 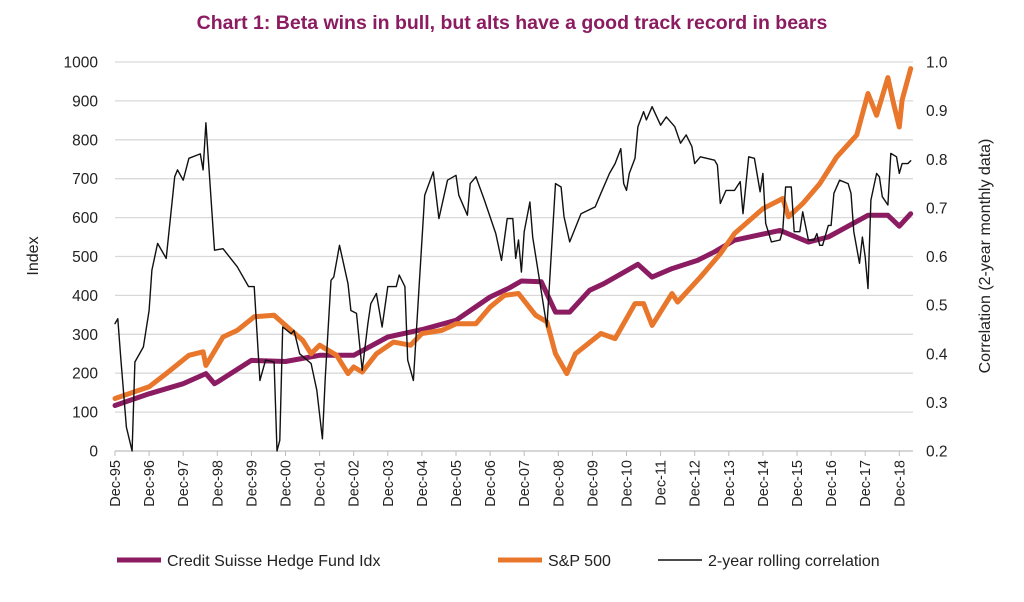 I want to click on legend-label: Credit Suisse Hedge Fund Idx, so click(x=273, y=561).